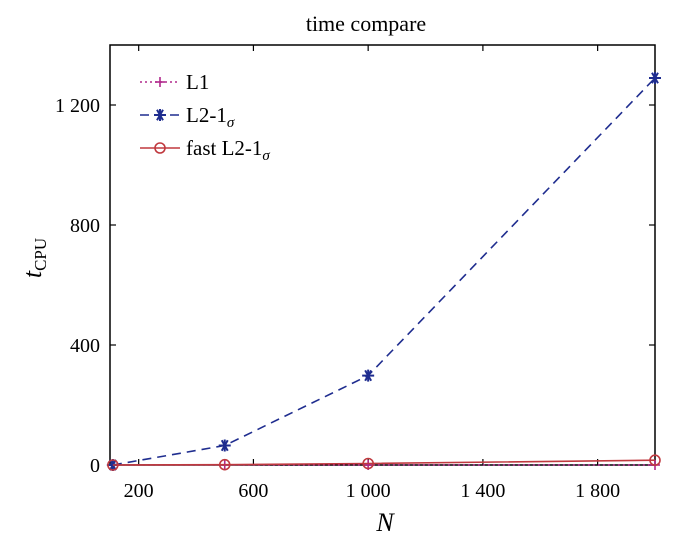 Image resolution: width=700 pixels, height=545 pixels. What do you see at coordinates (85, 346) in the screenshot?
I see `y-tick-label: 400` at bounding box center [85, 346].